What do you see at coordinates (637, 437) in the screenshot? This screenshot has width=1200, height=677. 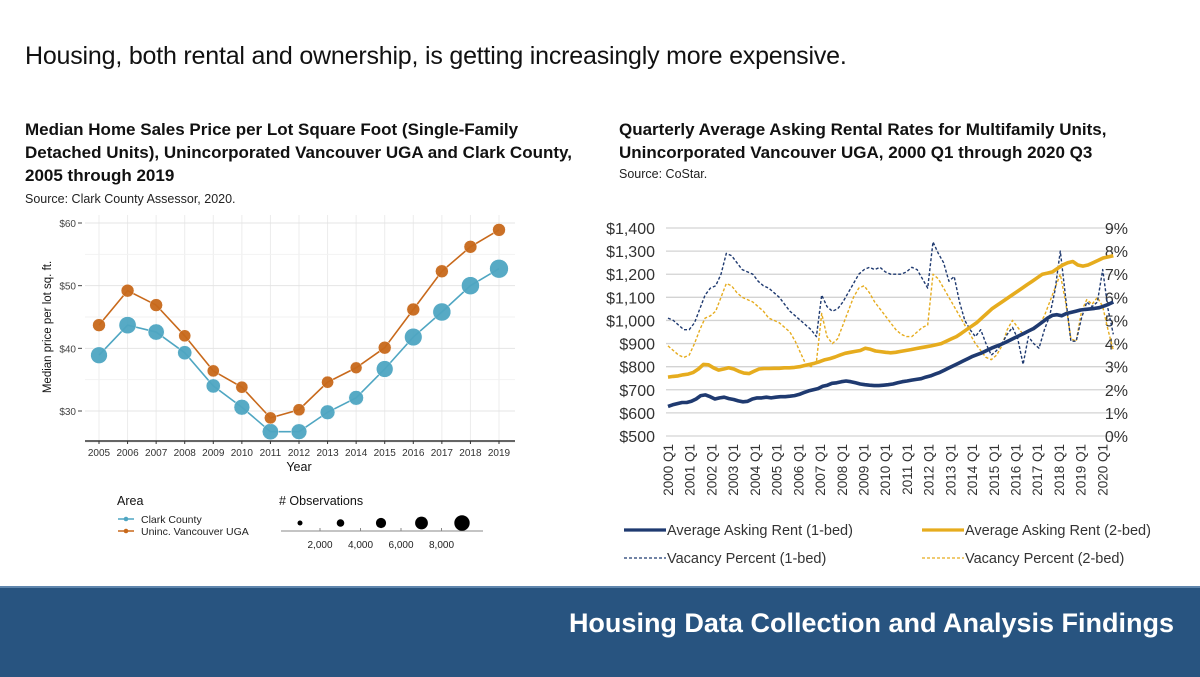 I see `y-tick-label: $500` at bounding box center [637, 437].